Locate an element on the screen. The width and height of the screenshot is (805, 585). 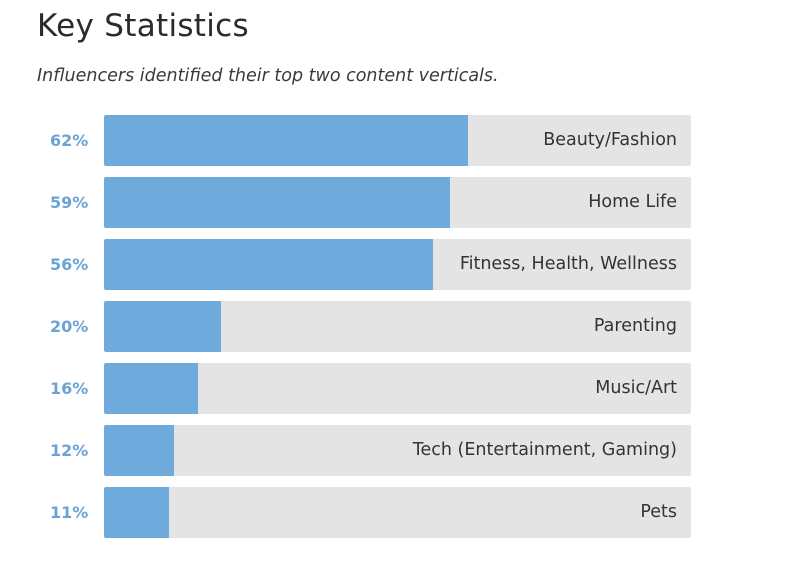
bar-category-label: Tech (Entertainment, Gaming) is located at coordinates (544, 450).